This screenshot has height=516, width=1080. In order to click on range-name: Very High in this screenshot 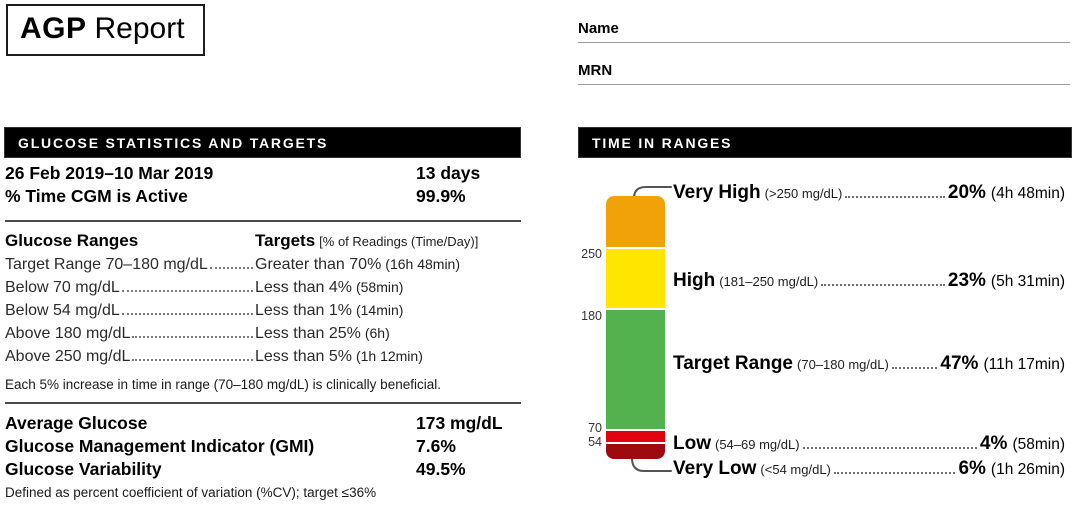, I will do `click(717, 192)`.